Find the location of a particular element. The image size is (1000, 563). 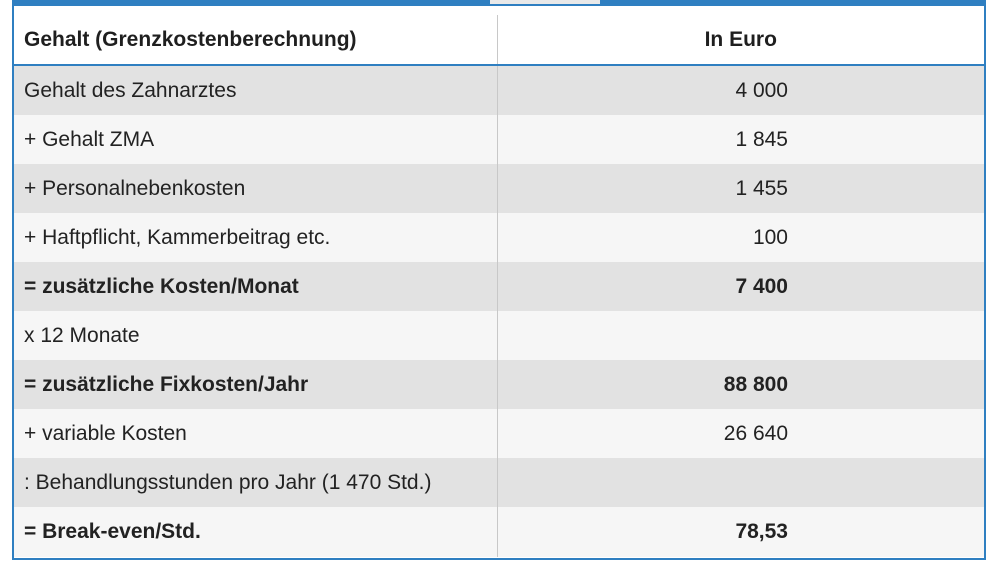

row-label: Gehalt des Zahnarztes is located at coordinates (255, 90).